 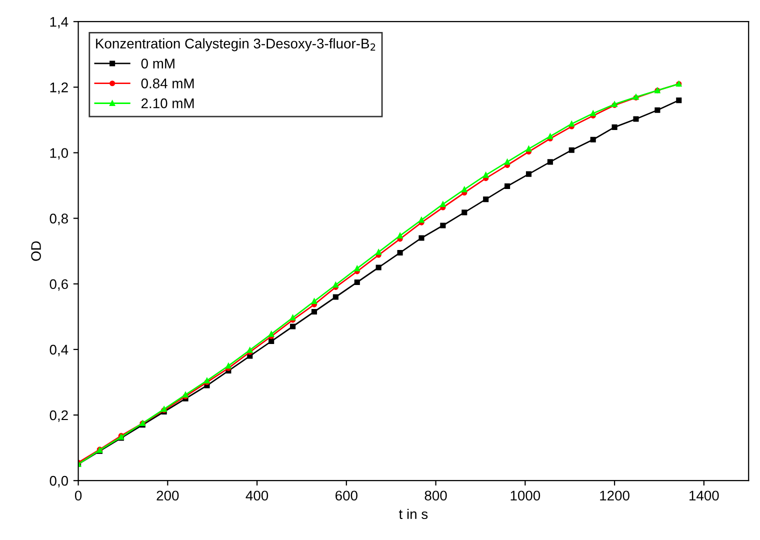 I want to click on y-tick-label: 0,2, so click(x=59, y=416).